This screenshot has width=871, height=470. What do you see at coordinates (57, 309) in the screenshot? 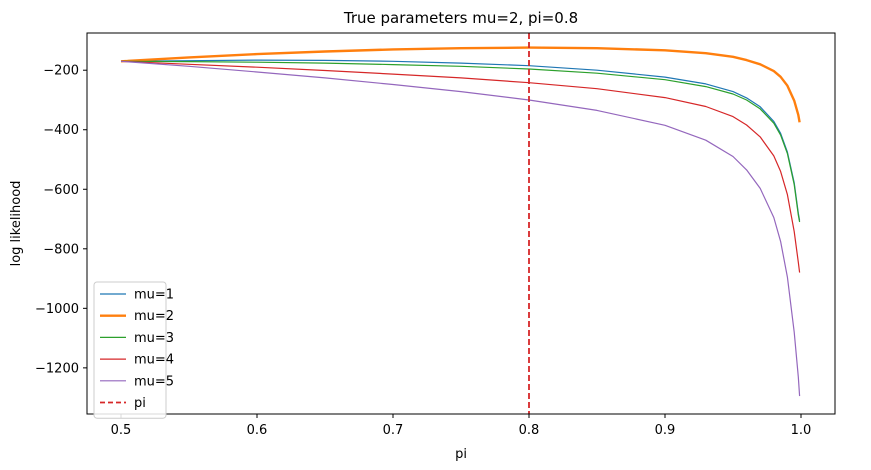
I see `y-tick-label: −1000` at bounding box center [57, 309].